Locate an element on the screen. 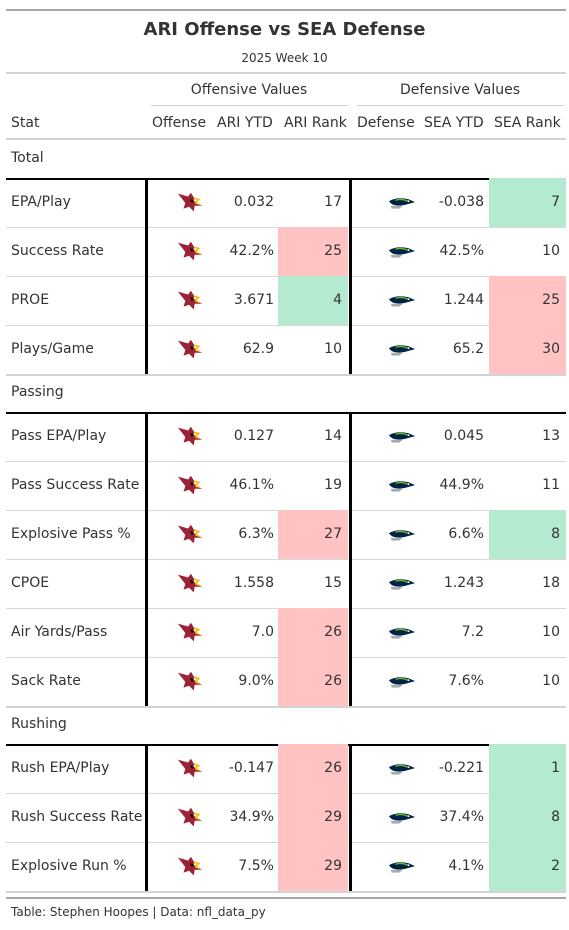  sea-rank-value: 11 is located at coordinates (551, 485).